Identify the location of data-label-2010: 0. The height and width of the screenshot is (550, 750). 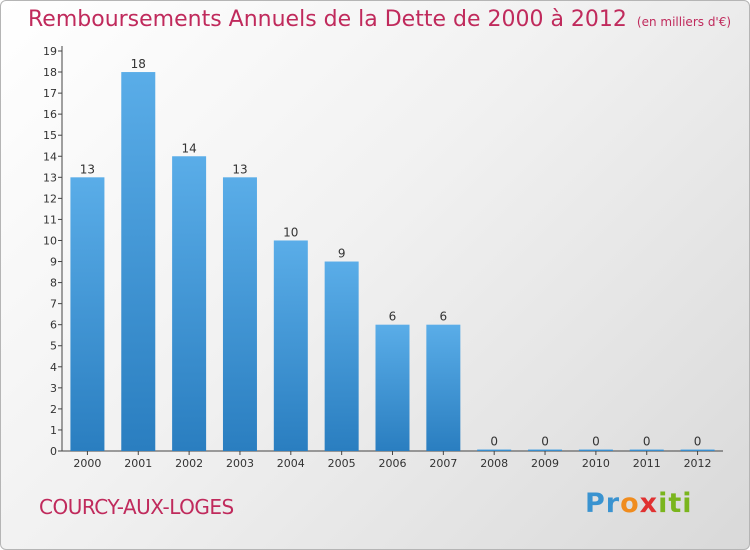
(596, 442).